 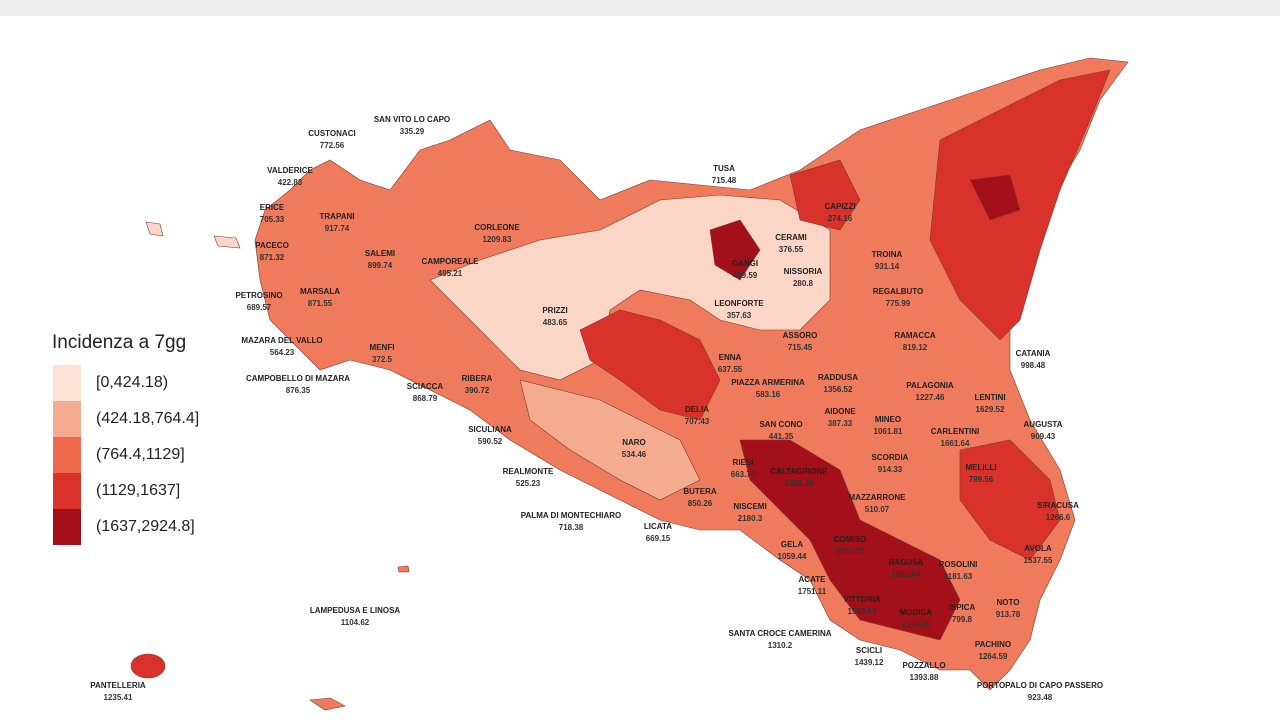 What do you see at coordinates (995, 197) in the screenshot?
I see `region-northeast-dark` at bounding box center [995, 197].